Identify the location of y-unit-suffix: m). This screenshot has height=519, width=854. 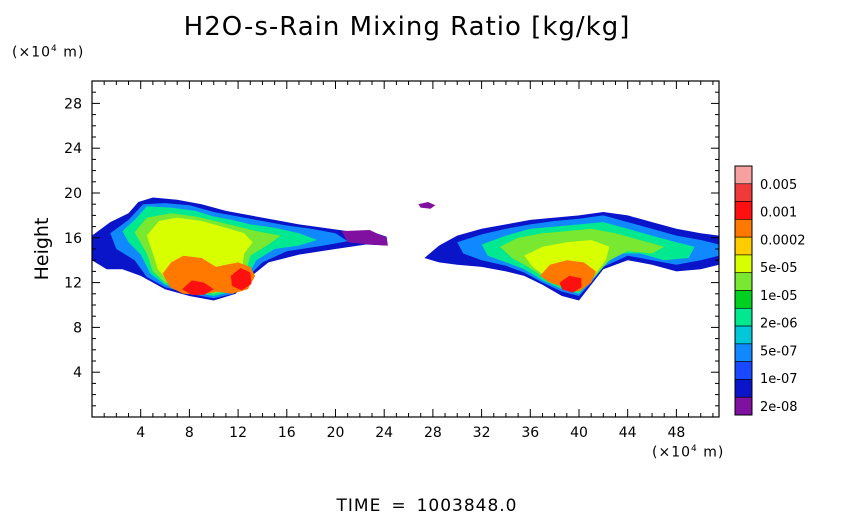
(71, 52).